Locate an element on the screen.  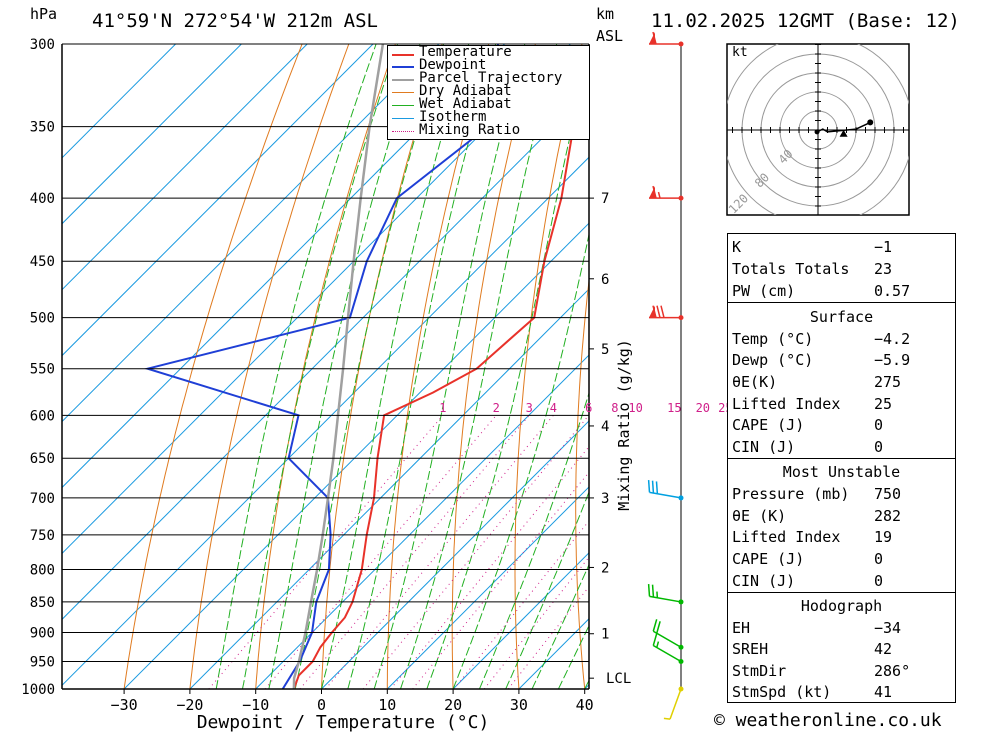
mixing-ratio-label: 15 is located at coordinates (674, 408).